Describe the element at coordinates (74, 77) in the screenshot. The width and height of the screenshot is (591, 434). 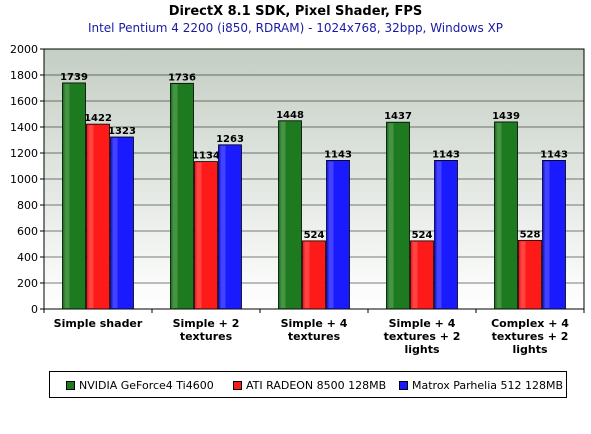
I see `data-label: 1739` at that location.